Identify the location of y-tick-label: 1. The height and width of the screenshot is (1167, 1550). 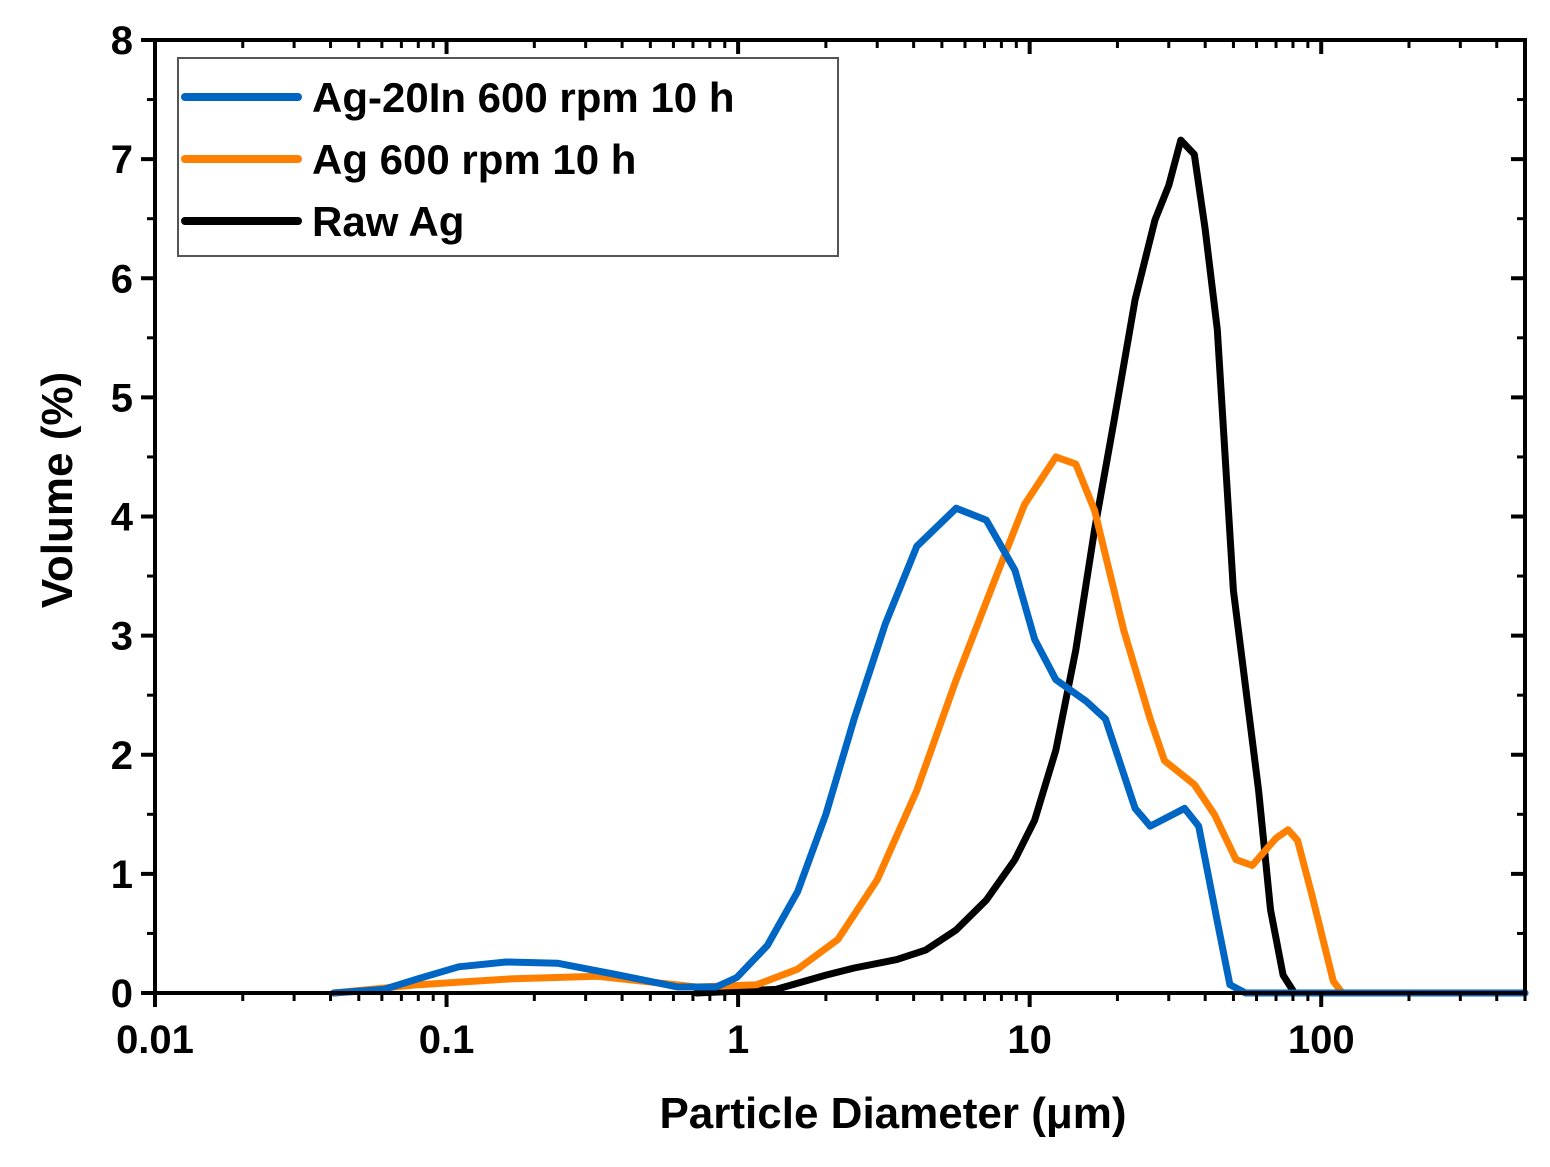
(122, 875).